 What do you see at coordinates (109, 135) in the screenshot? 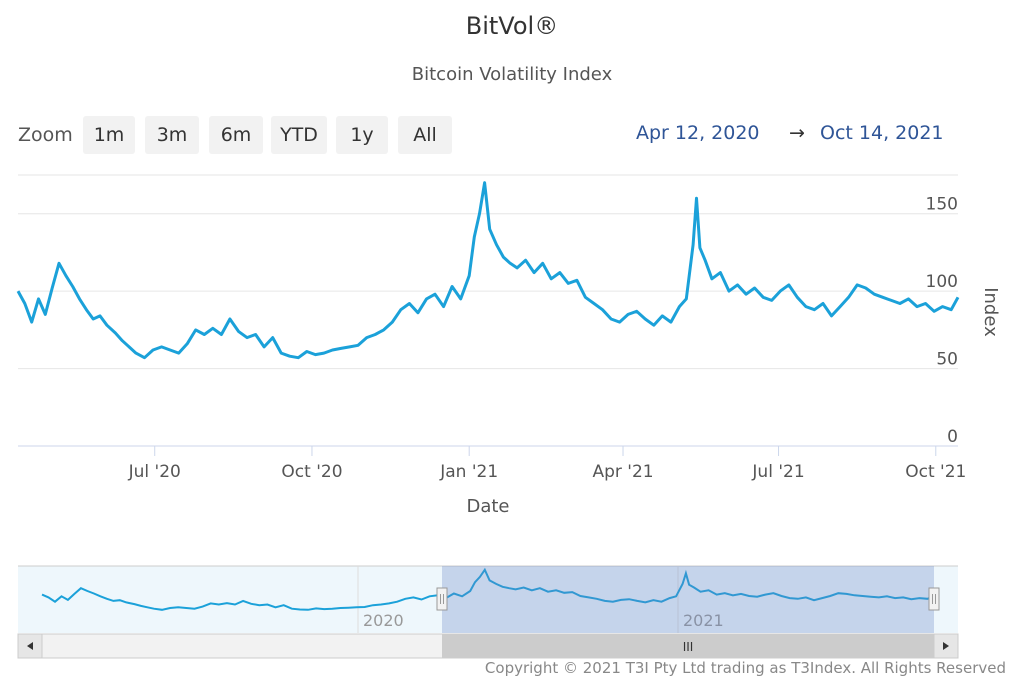
I see `zoom-1m-button: 1m` at bounding box center [109, 135].